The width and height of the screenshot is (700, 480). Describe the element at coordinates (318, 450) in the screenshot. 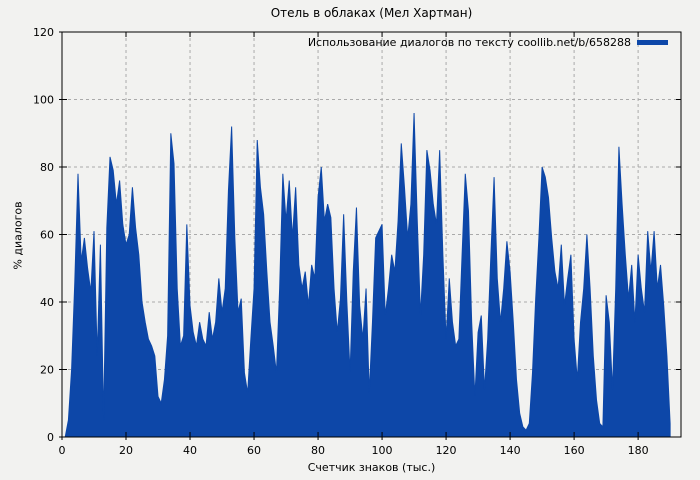

I see `x-tick-label: 80` at that location.